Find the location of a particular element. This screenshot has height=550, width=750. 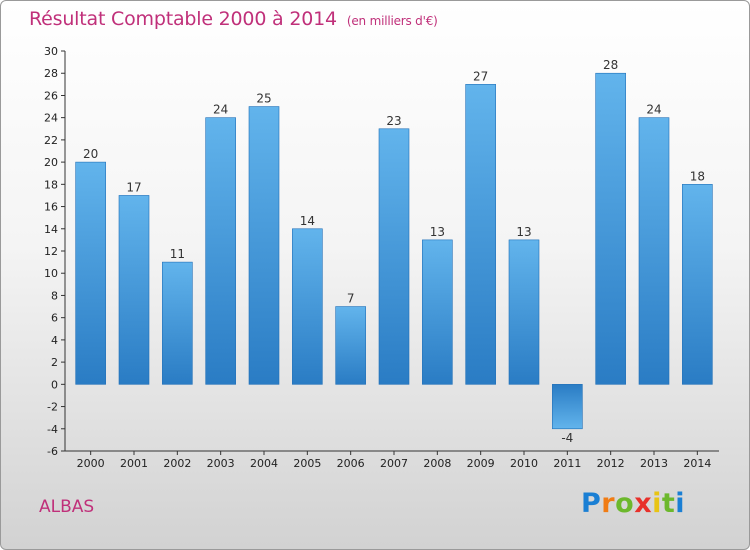

bar-2011 is located at coordinates (567, 407).